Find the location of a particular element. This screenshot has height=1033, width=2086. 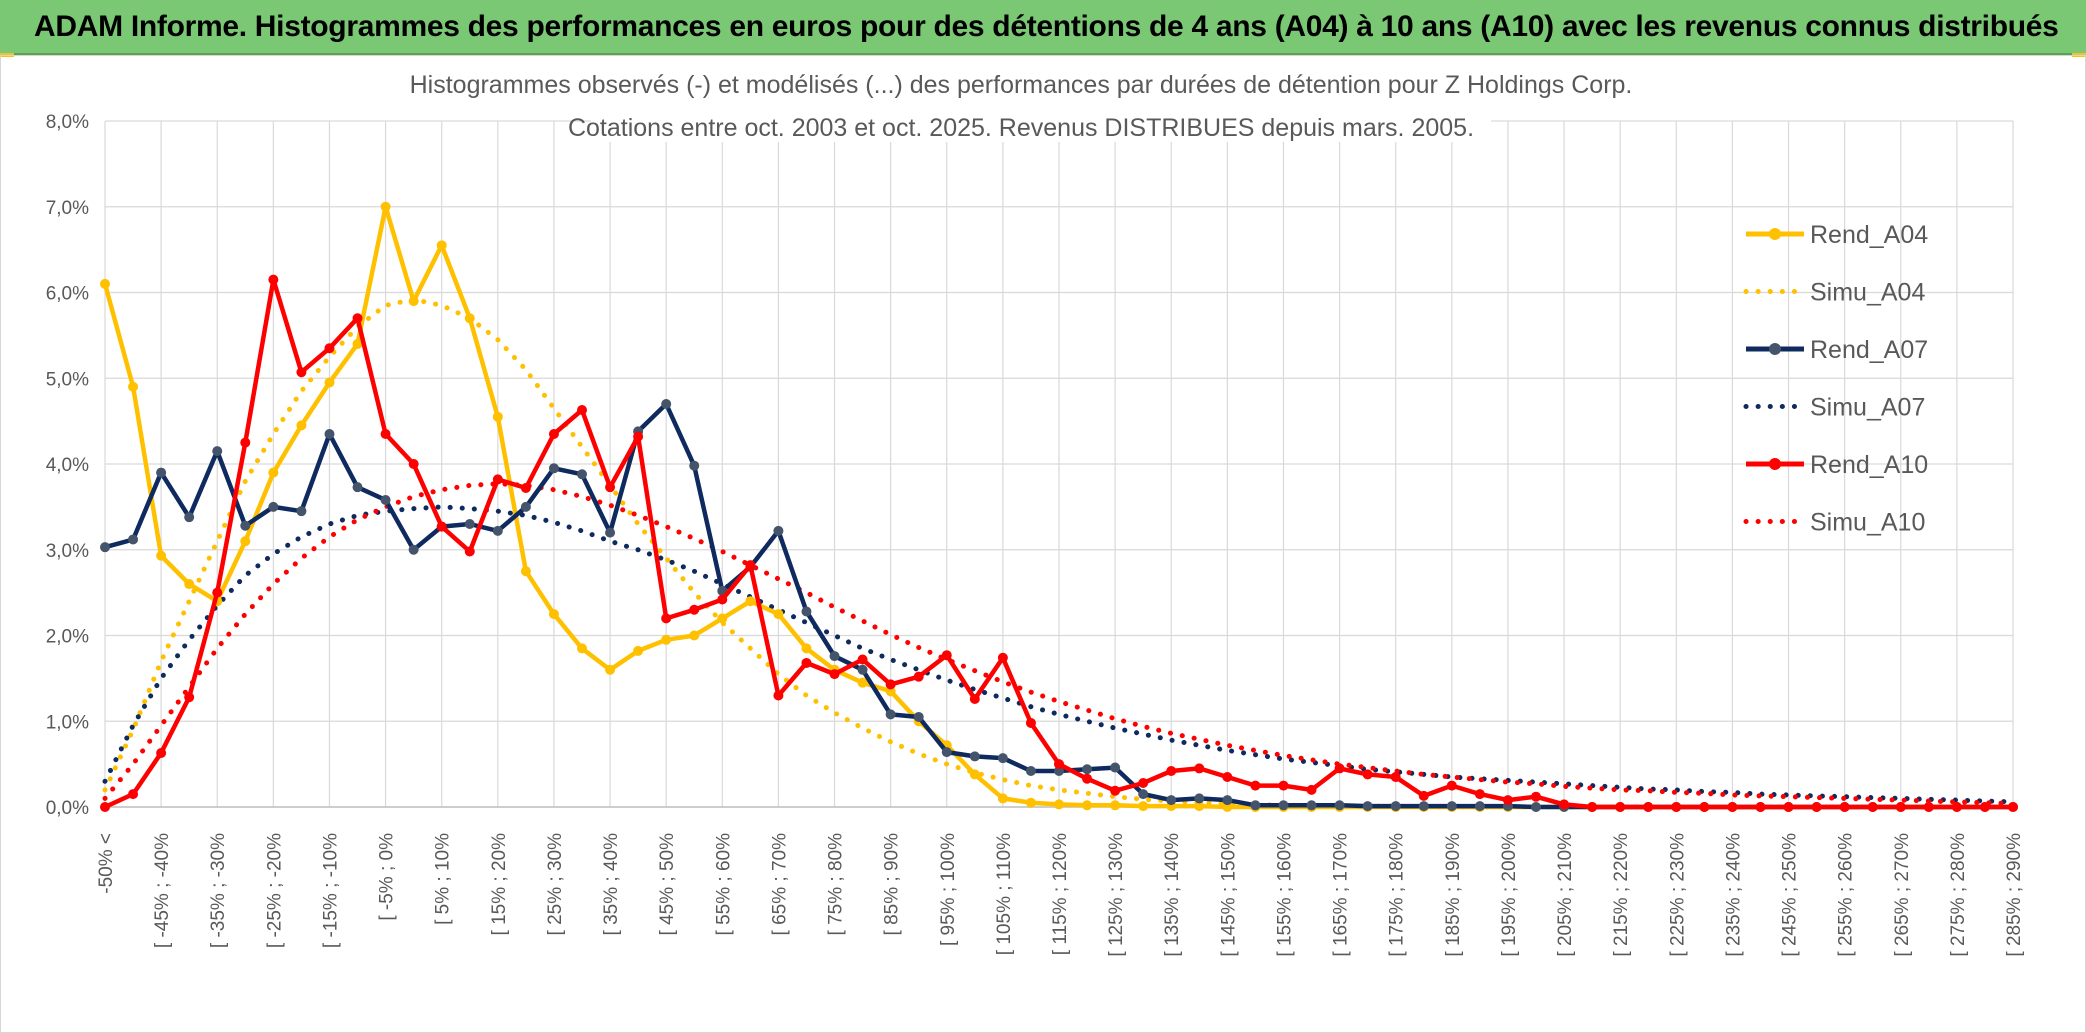

y-tick-label: 6,0% is located at coordinates (67, 294).